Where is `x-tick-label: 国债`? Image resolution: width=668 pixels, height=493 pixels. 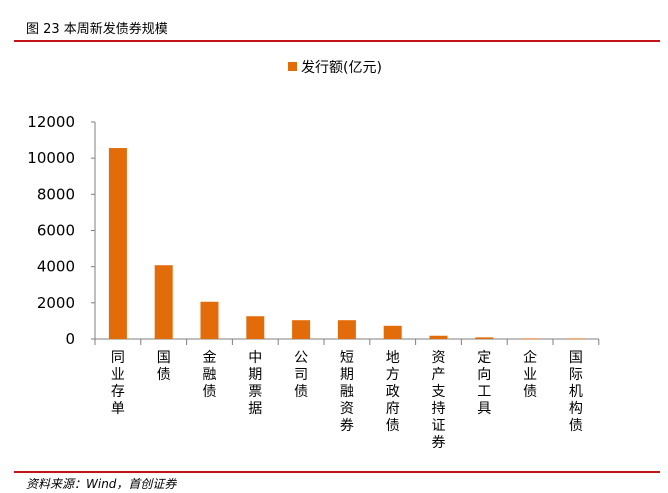 x-tick-label: 国债 is located at coordinates (164, 366).